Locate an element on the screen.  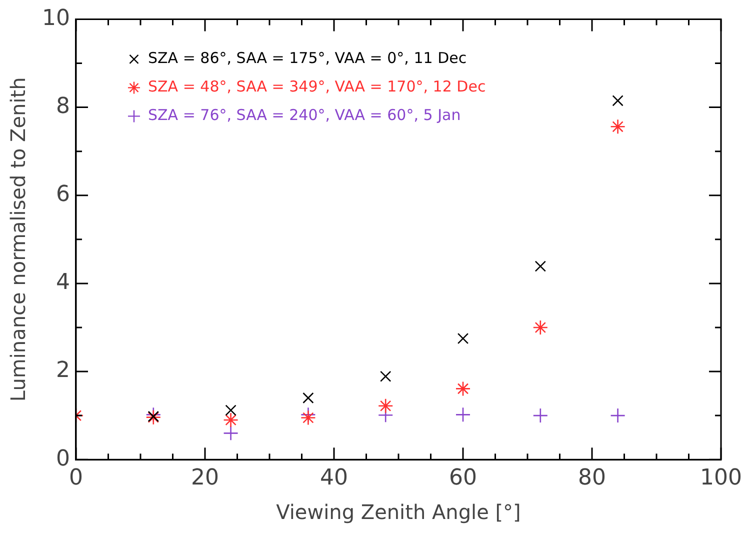
y-tick-label: 6 is located at coordinates (63, 195).